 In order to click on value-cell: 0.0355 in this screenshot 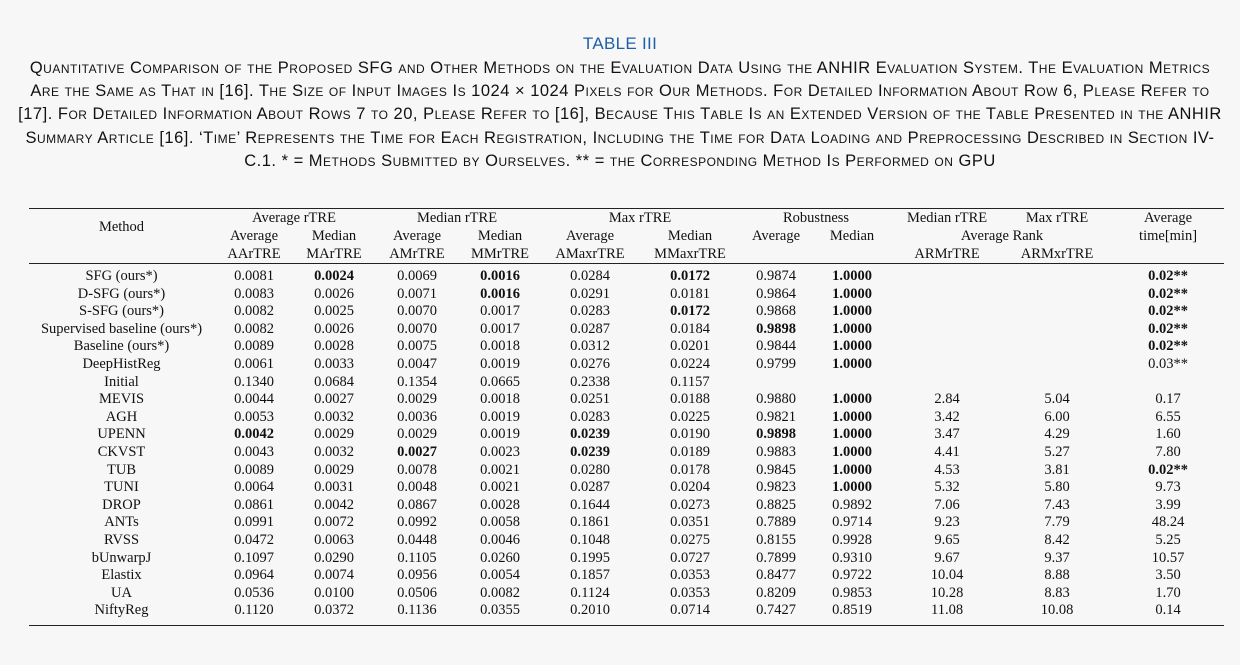, I will do `click(500, 610)`.